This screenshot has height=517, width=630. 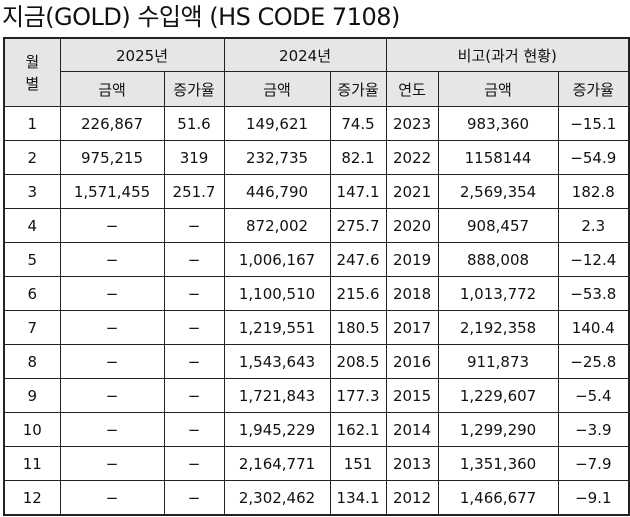 What do you see at coordinates (412, 259) in the screenshot?
I see `year-cell: 2019` at bounding box center [412, 259].